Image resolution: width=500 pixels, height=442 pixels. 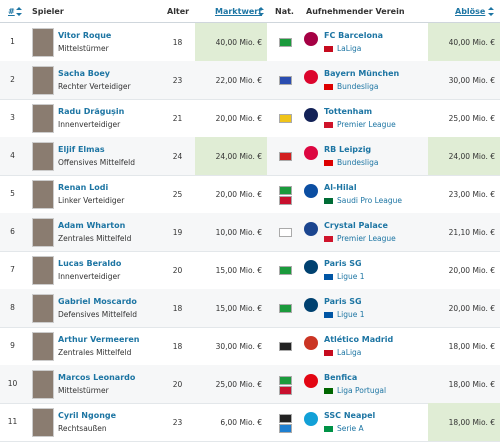 I want to click on col-number: #, so click(x=11, y=11).